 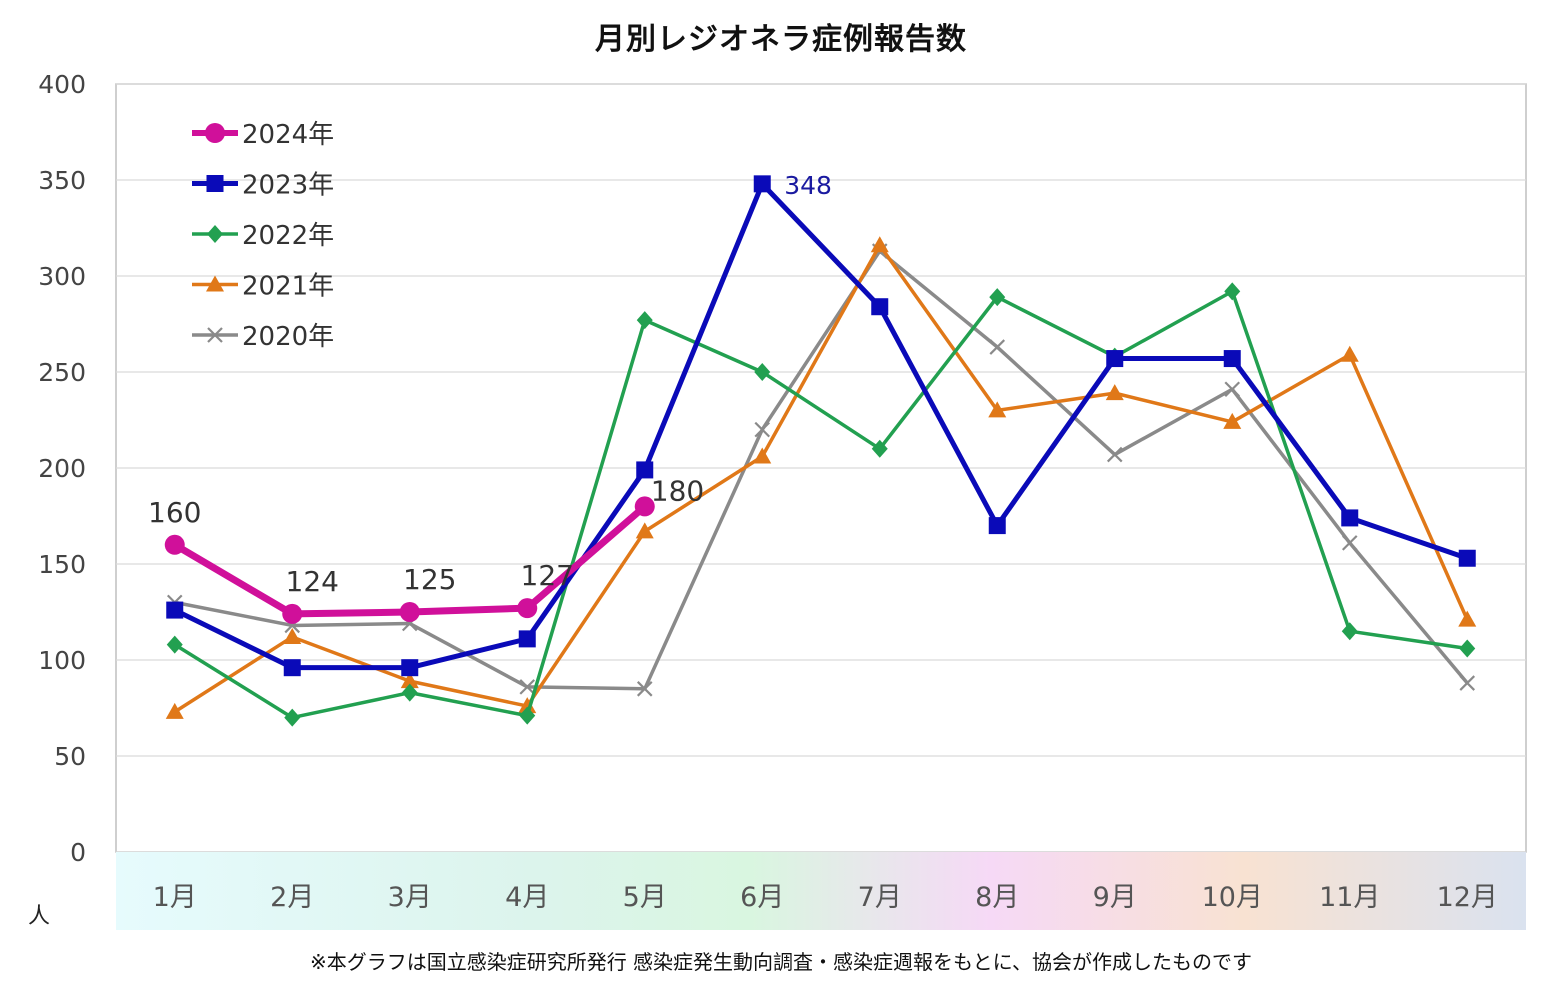 I want to click on category-band, so click(x=821, y=891).